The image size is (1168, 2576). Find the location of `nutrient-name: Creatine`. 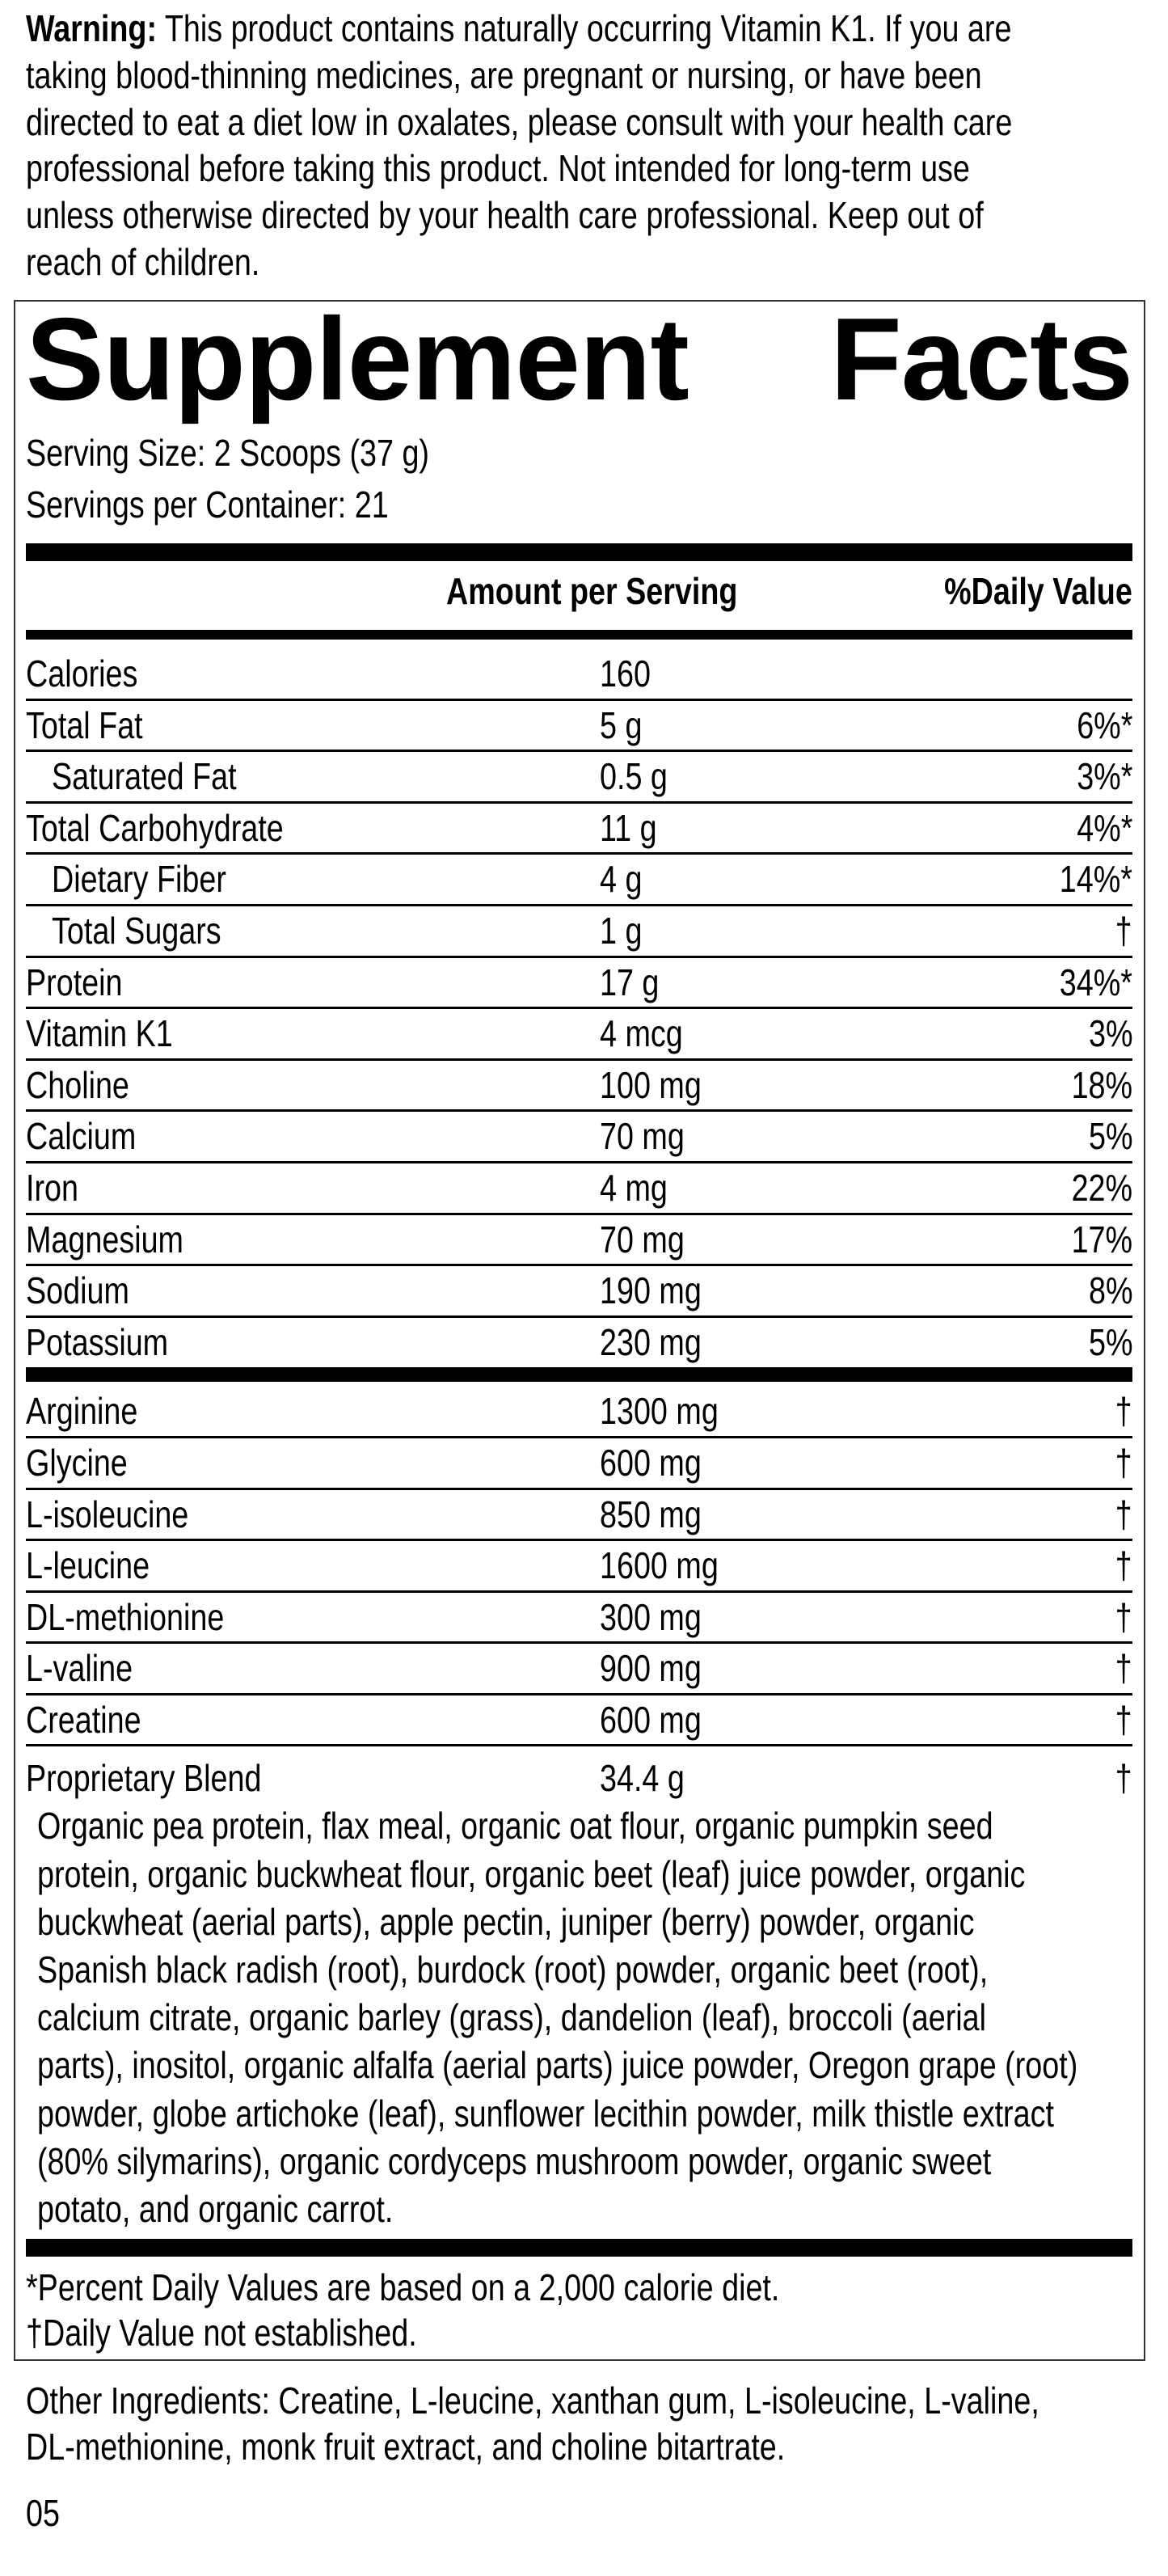

nutrient-name: Creatine is located at coordinates (83, 1719).